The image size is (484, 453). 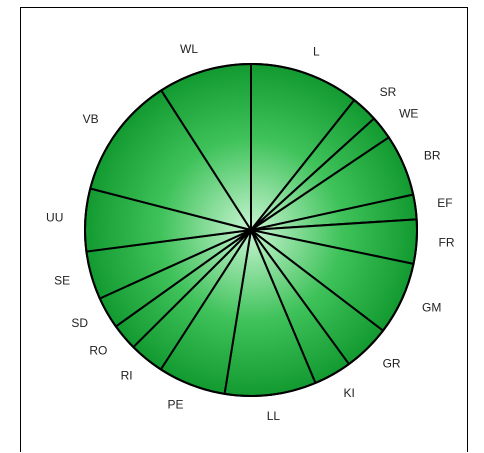 I want to click on slice-label-uu: UU, so click(x=54, y=218).